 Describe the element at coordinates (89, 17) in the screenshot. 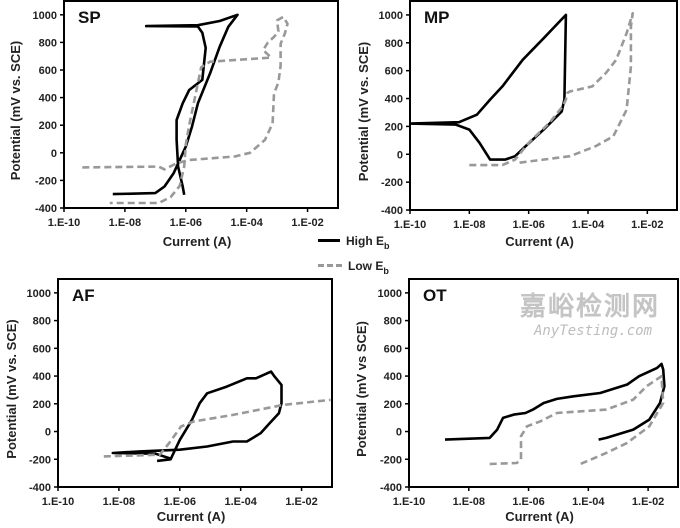

I see `panel-title: SP` at that location.